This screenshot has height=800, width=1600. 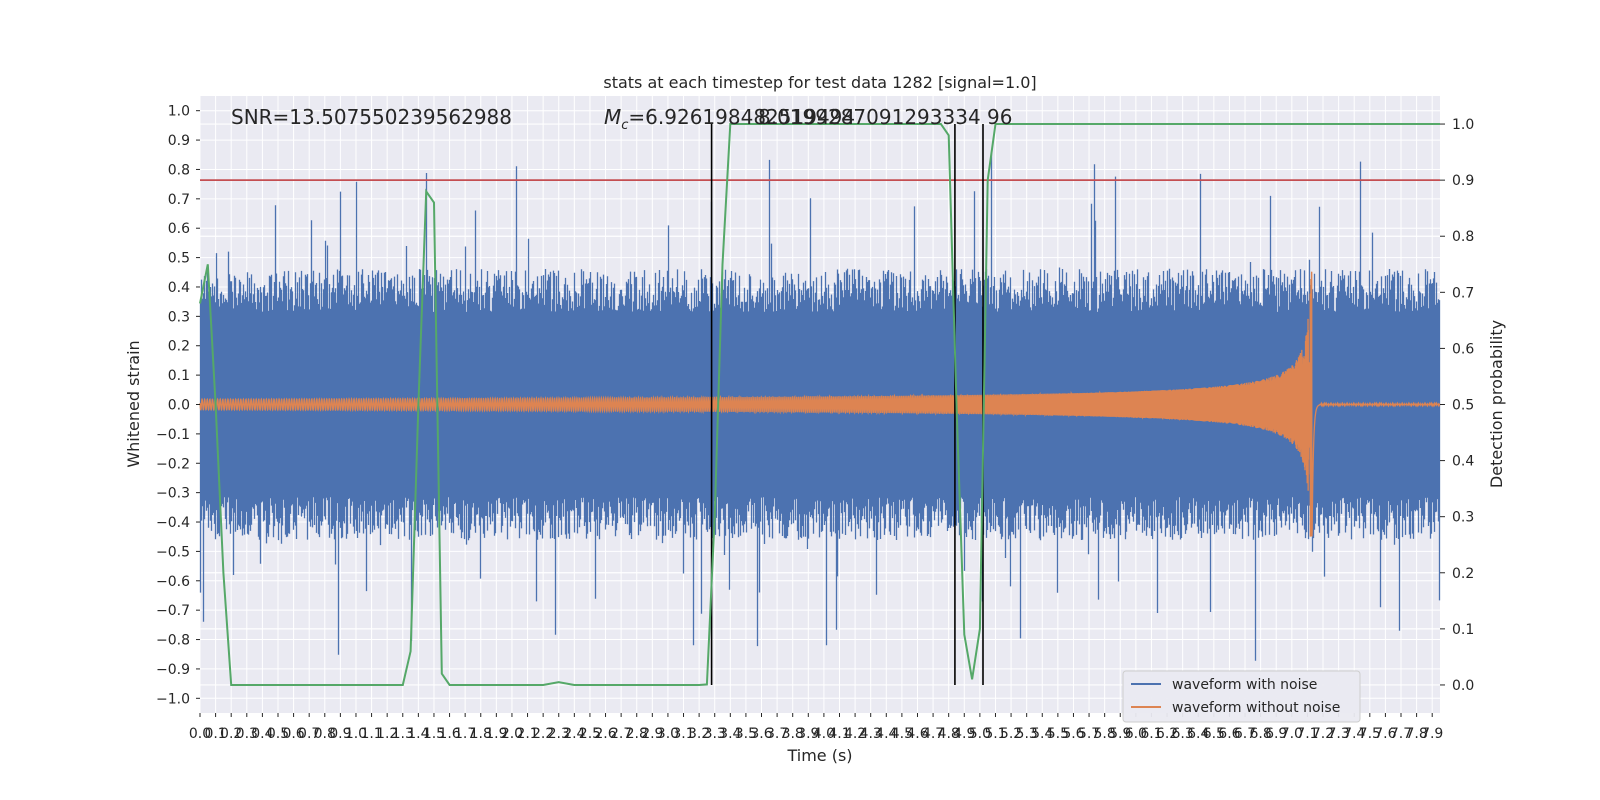 What do you see at coordinates (1151, 734) in the screenshot?
I see `x-tick-label: 6.1` at bounding box center [1151, 734].